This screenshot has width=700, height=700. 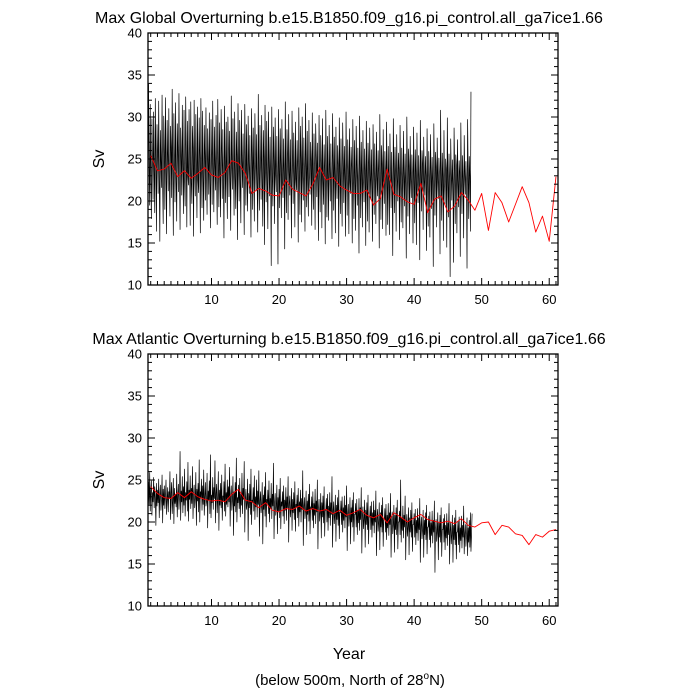 What do you see at coordinates (339, 680) in the screenshot?
I see `footnote-text: (below 500m, North of 28` at bounding box center [339, 680].